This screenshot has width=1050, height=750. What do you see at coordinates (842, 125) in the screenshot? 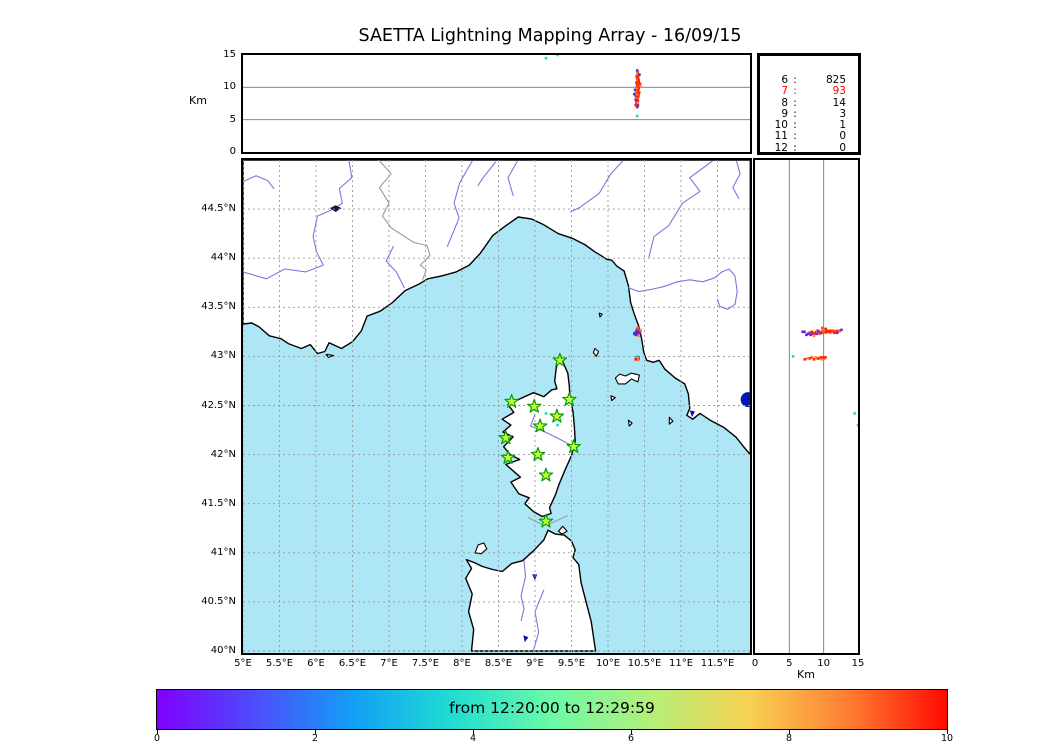
I see `stats-value: 1` at bounding box center [842, 125].